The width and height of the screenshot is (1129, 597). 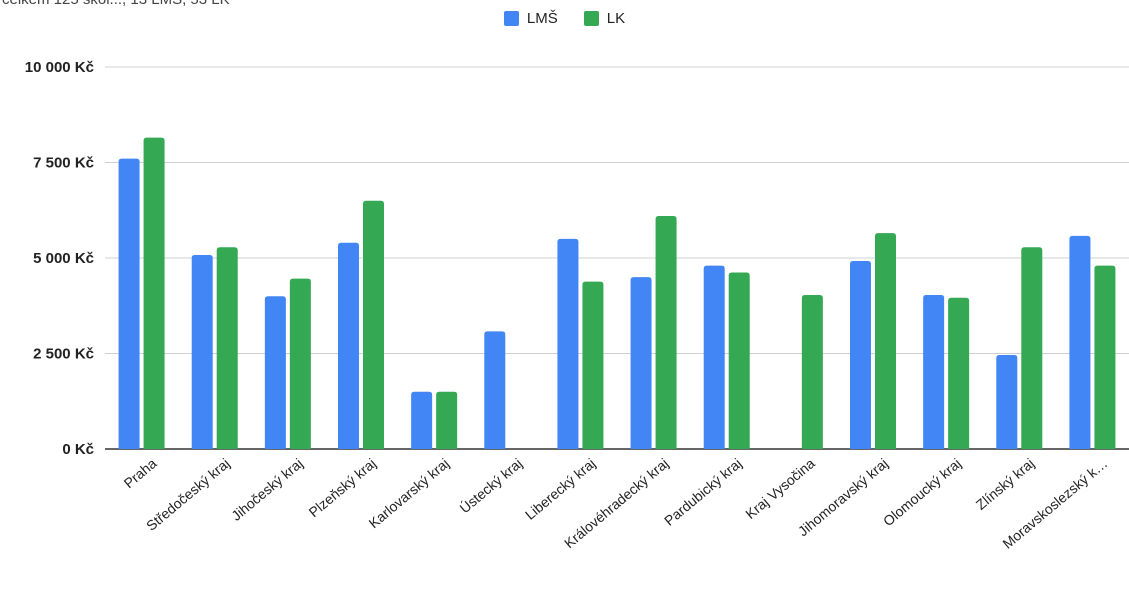 What do you see at coordinates (1005, 484) in the screenshot?
I see `x-tick-label: Zlínský kraj` at bounding box center [1005, 484].